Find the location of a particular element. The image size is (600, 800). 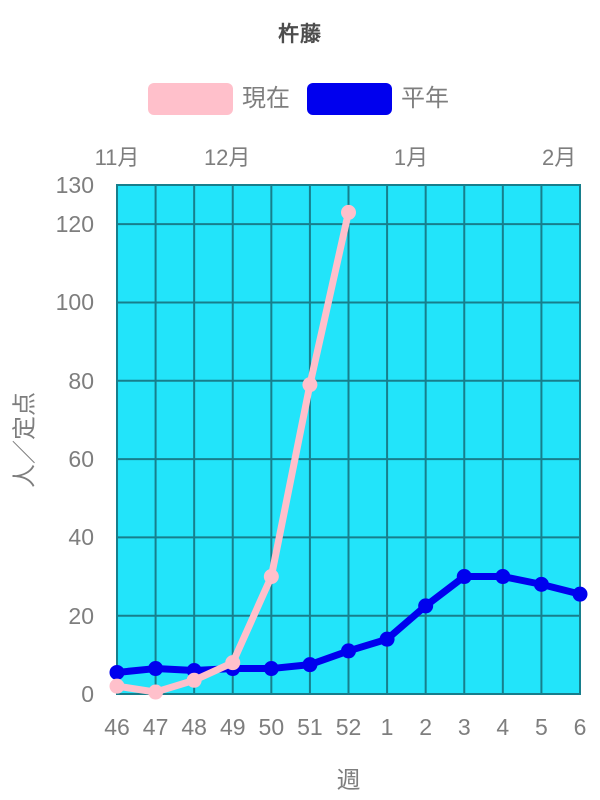

x-tick-label-week-46: 46 is located at coordinates (117, 727).